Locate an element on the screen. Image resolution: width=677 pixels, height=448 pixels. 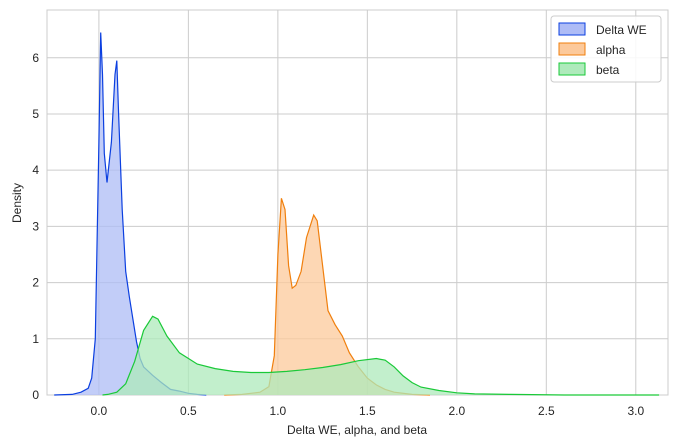
x-tick-label: 2.0 is located at coordinates (456, 411).